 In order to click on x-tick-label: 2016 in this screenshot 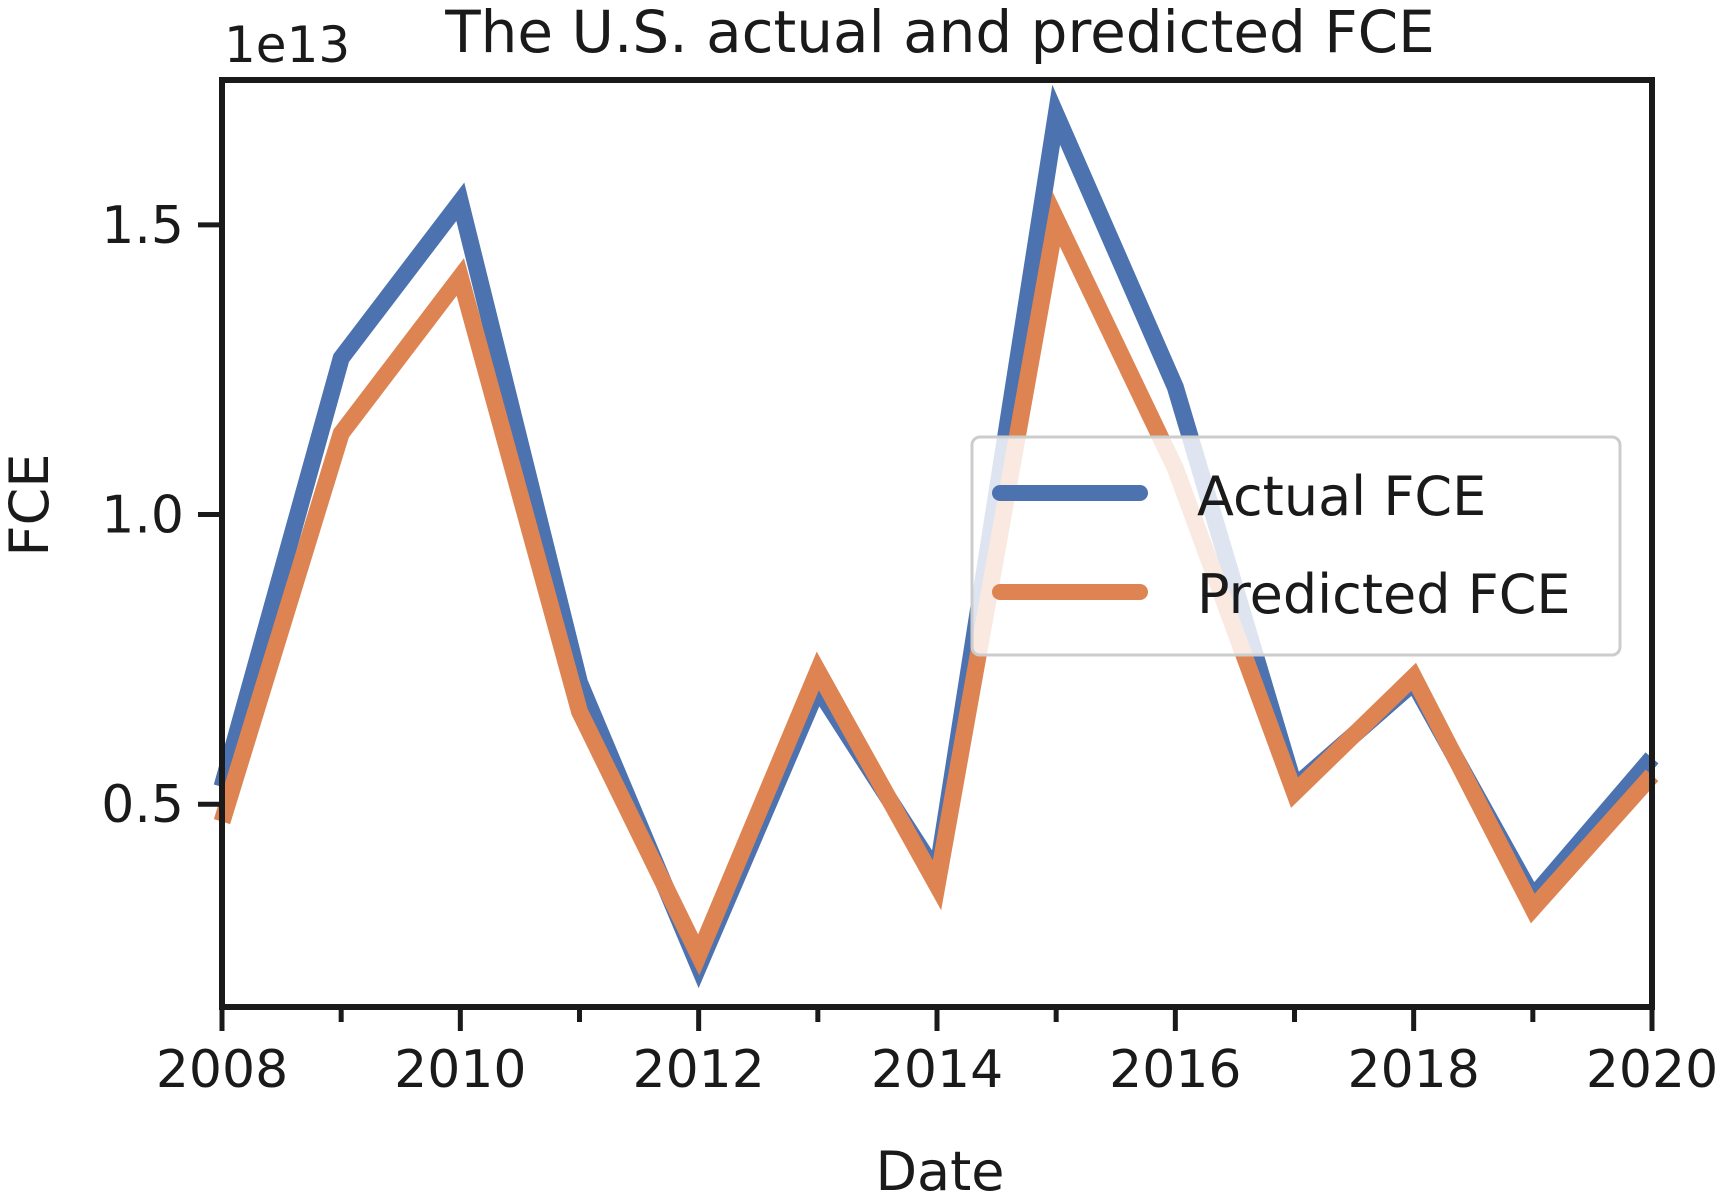, I will do `click(1175, 1070)`.